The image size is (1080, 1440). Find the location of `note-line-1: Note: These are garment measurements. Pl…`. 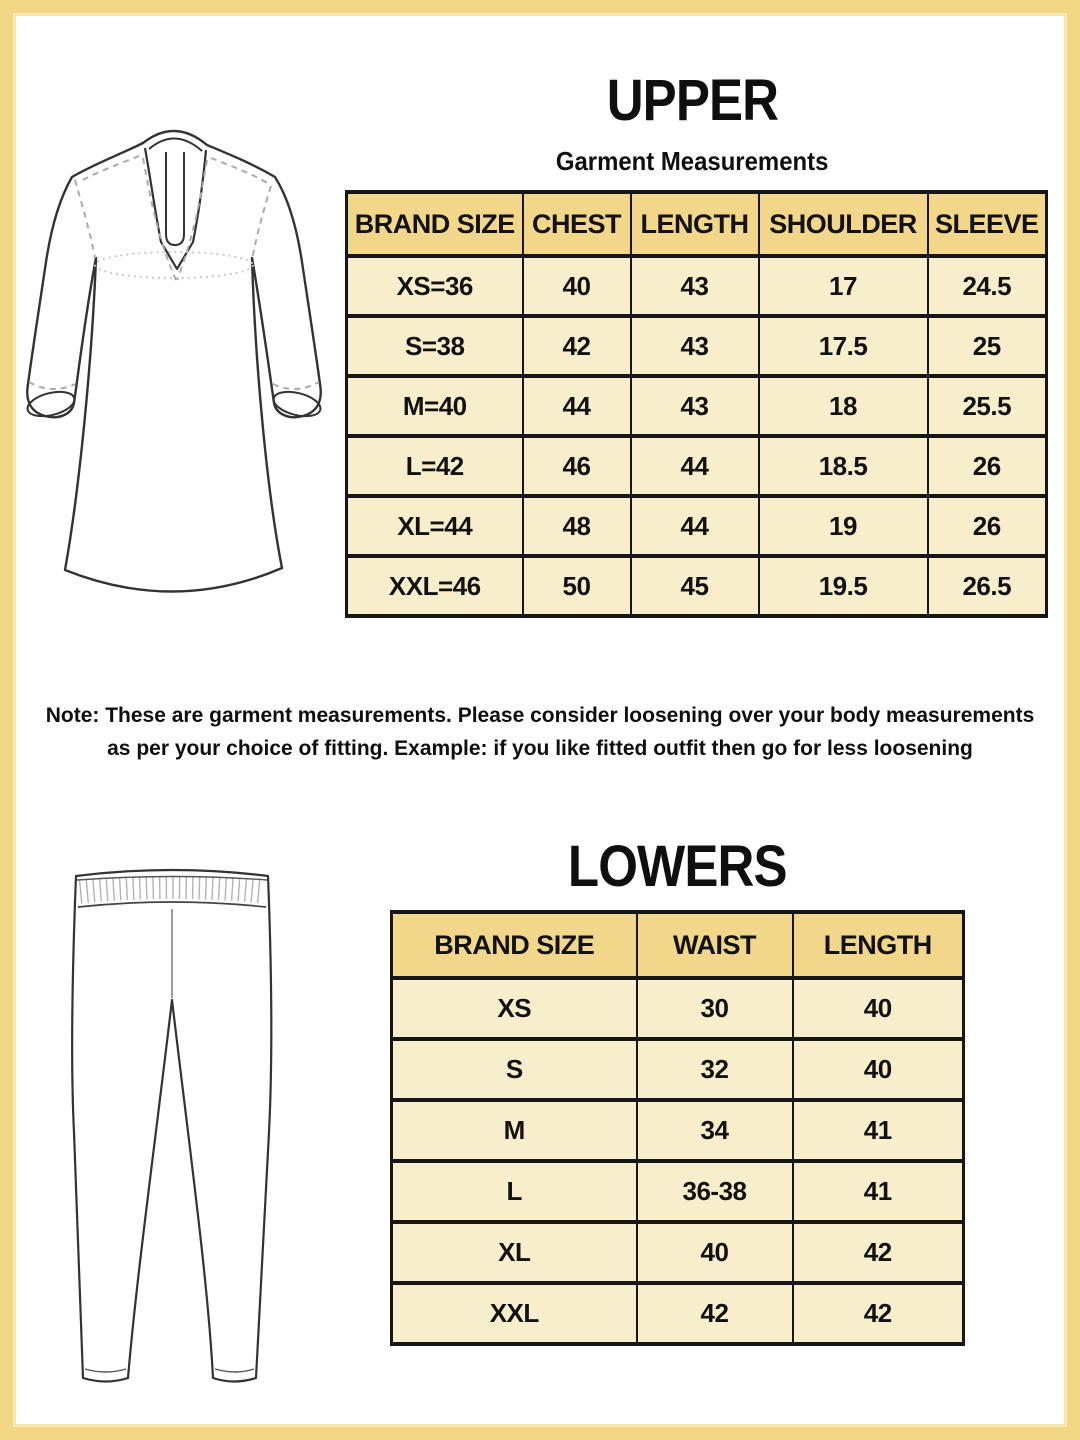

note-line-1: Note: These are garment measurements. Pl… is located at coordinates (540, 715).